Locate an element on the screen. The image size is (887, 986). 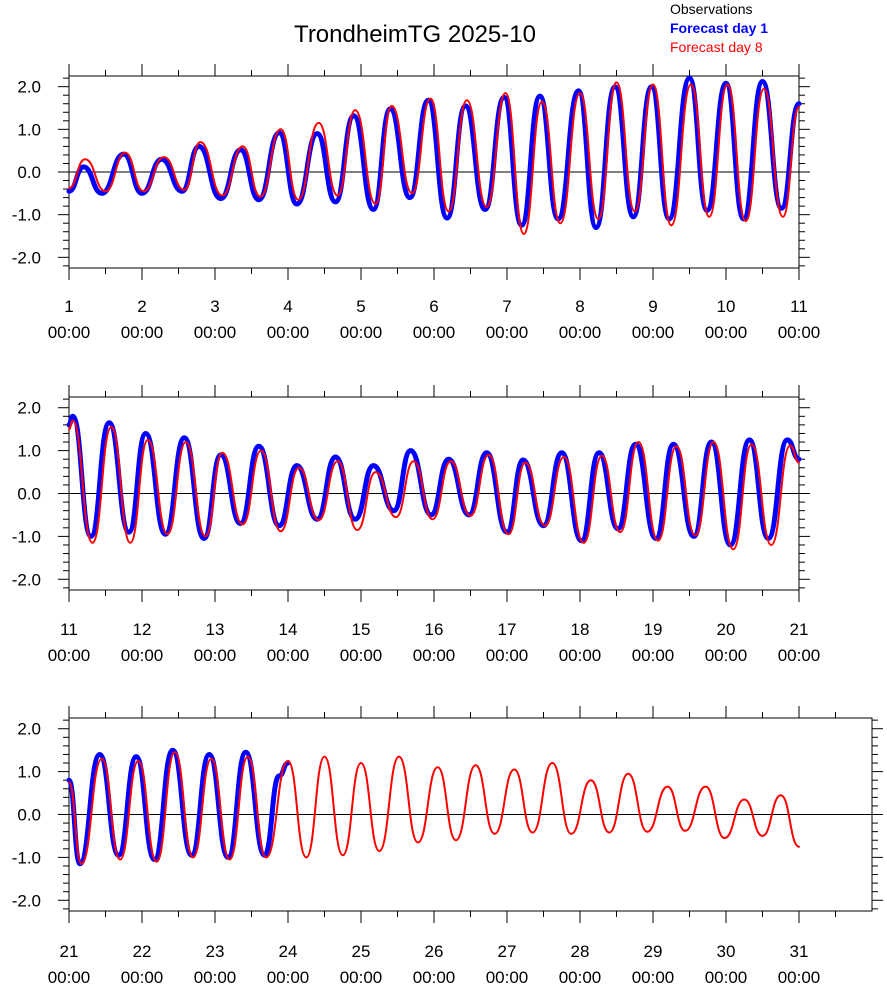
x-tick-label-day: 7 is located at coordinates (506, 306).